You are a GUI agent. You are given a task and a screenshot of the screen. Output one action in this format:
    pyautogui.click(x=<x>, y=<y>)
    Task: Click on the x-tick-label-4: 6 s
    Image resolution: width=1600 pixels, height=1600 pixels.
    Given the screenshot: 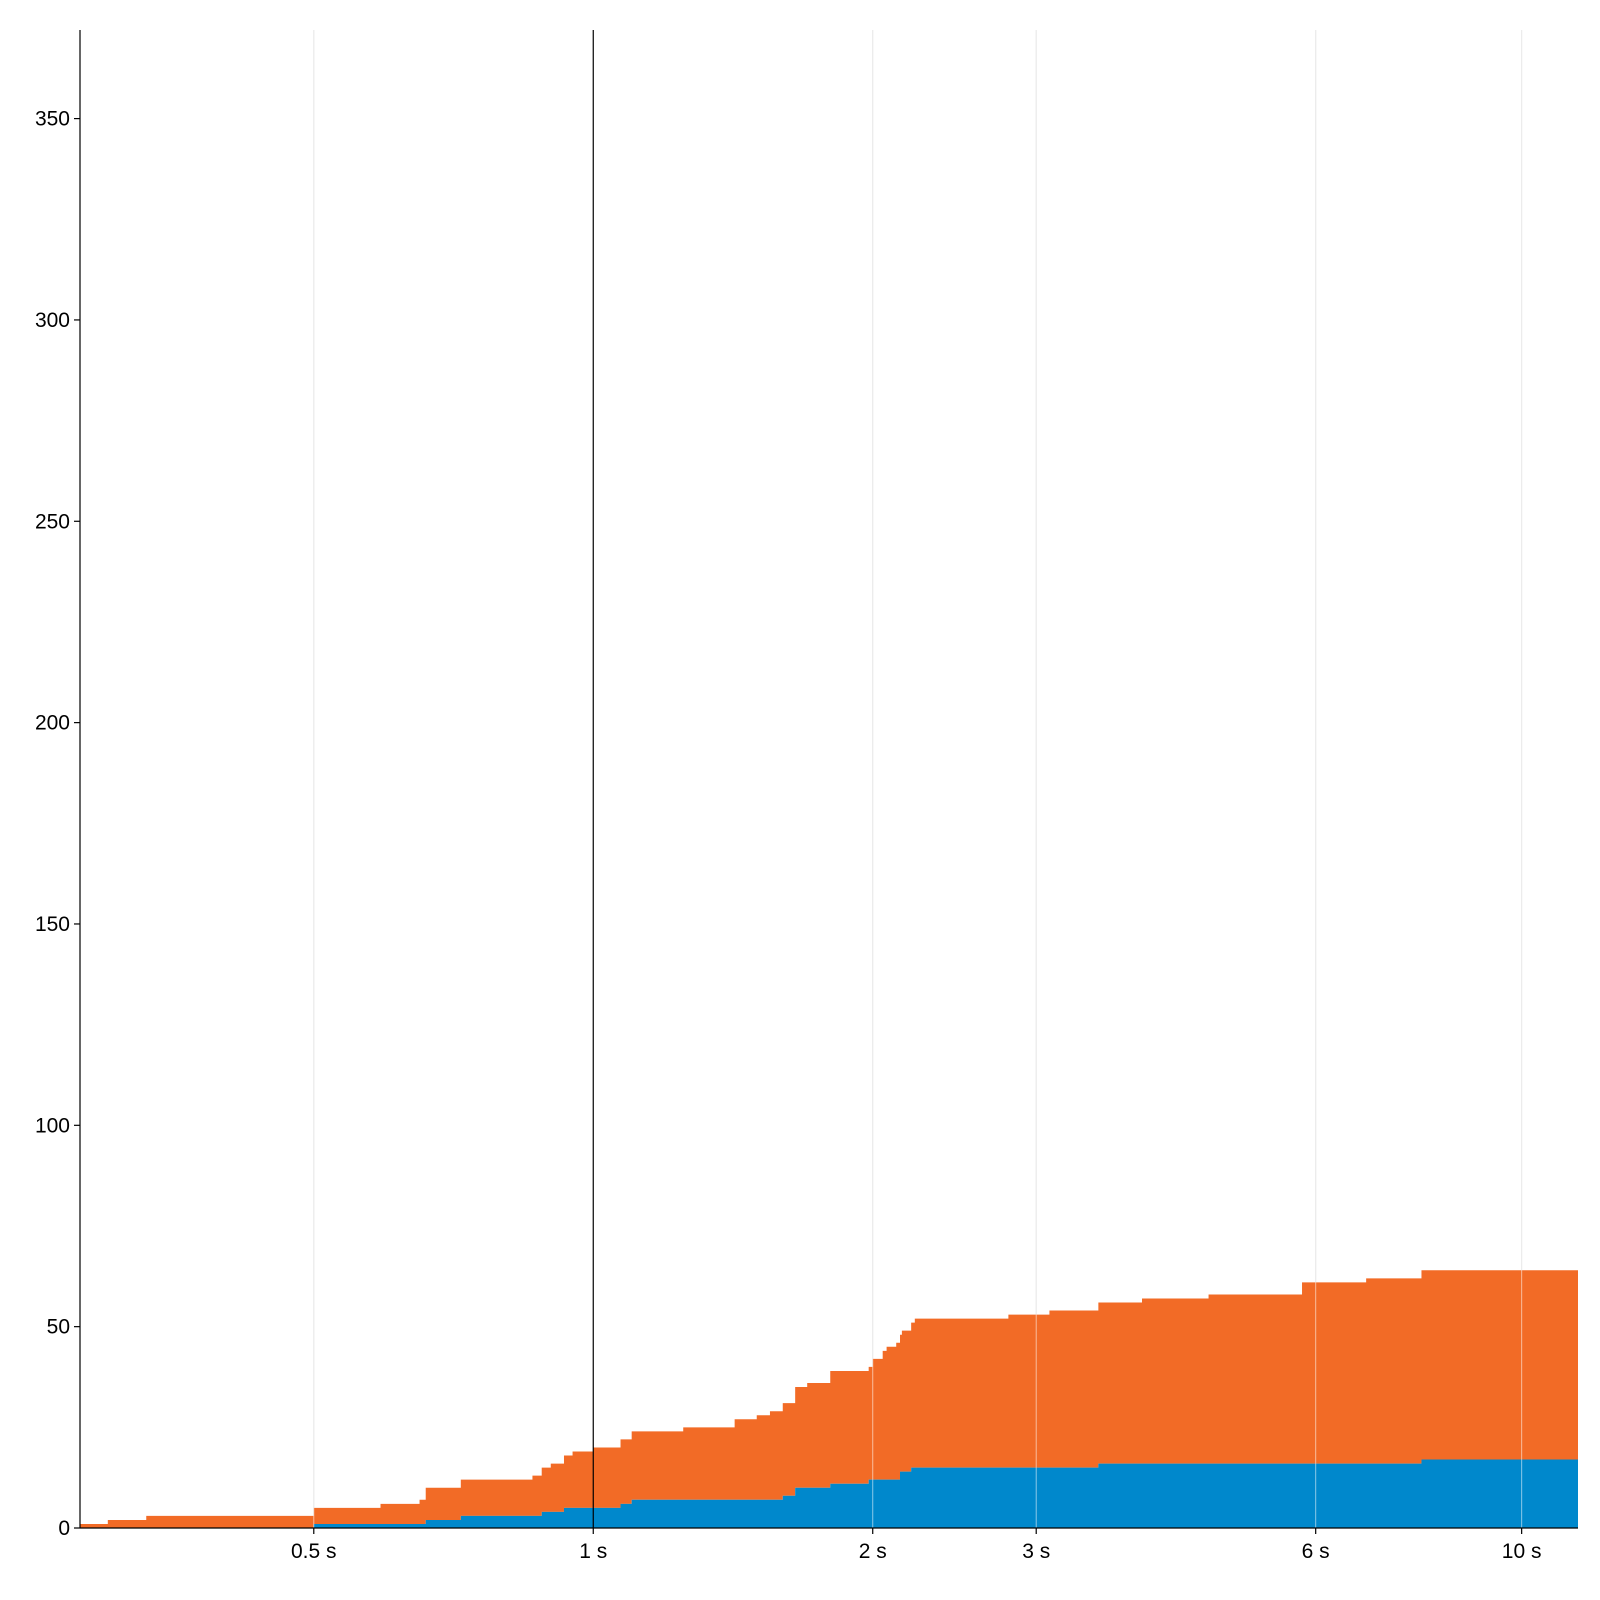 What is the action you would take?
    pyautogui.click(x=1316, y=1551)
    